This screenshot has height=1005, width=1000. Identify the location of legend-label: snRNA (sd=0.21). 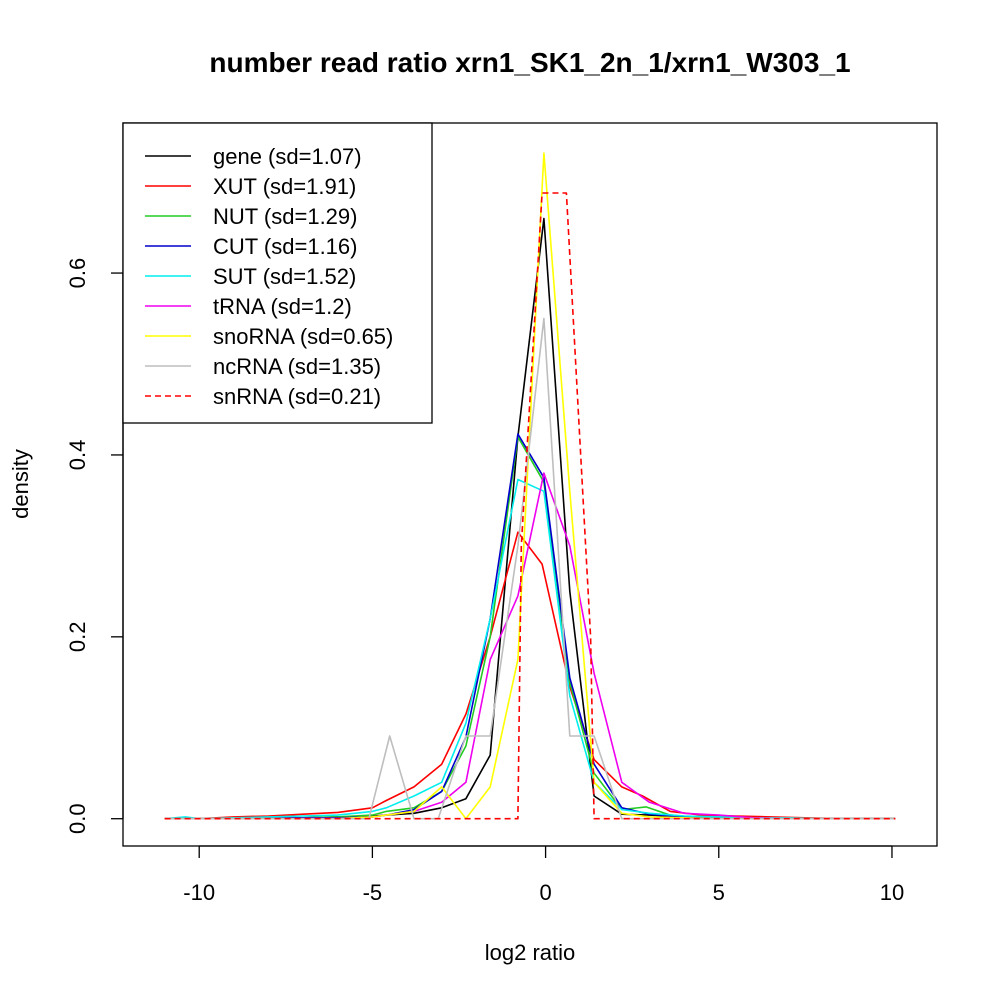
(297, 396).